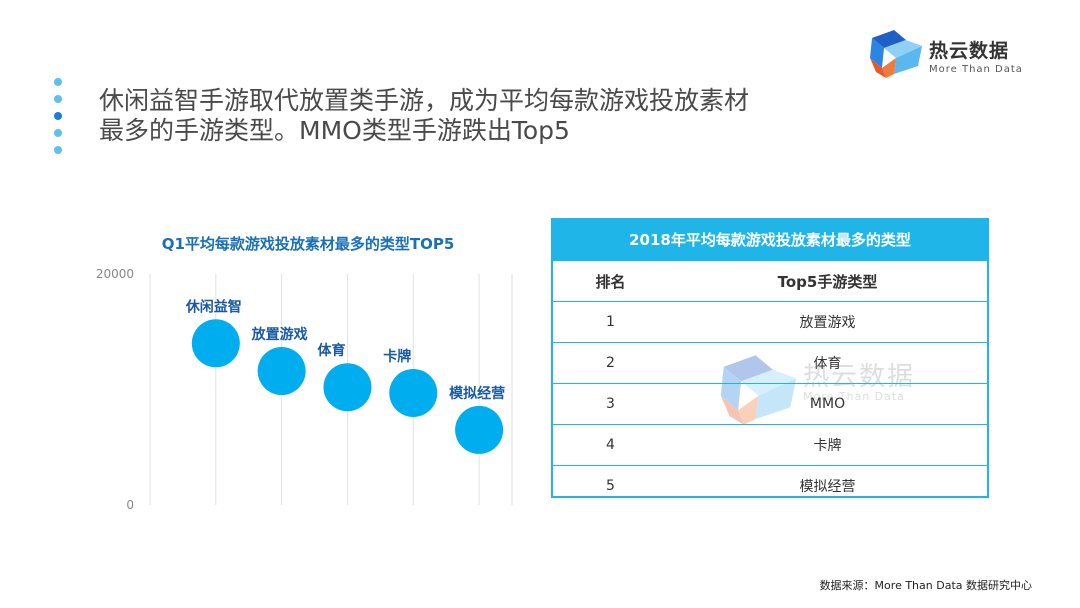 The height and width of the screenshot is (608, 1080). Describe the element at coordinates (827, 323) in the screenshot. I see `type-cell: 放置游戏` at that location.